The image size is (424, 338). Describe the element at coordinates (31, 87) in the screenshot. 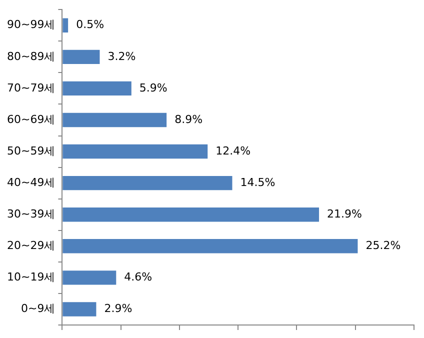

I see `y-tick-label: 70~79세` at that location.